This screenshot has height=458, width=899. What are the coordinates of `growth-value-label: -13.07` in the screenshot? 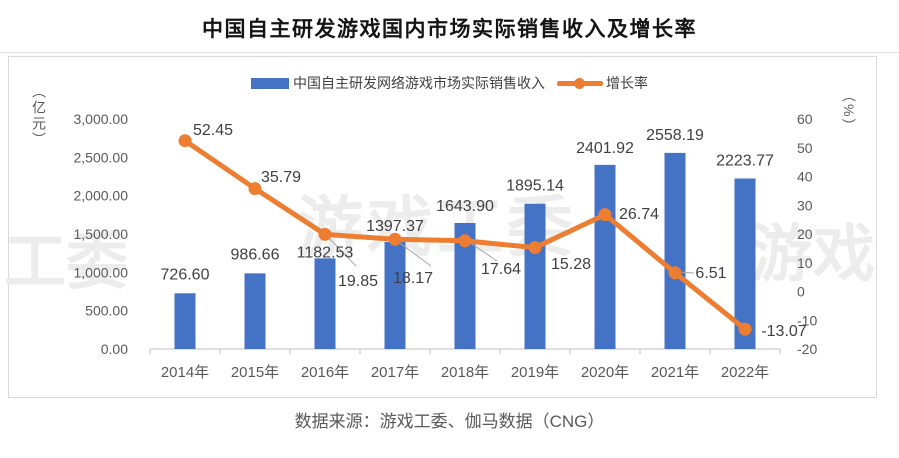 It's located at (783, 331).